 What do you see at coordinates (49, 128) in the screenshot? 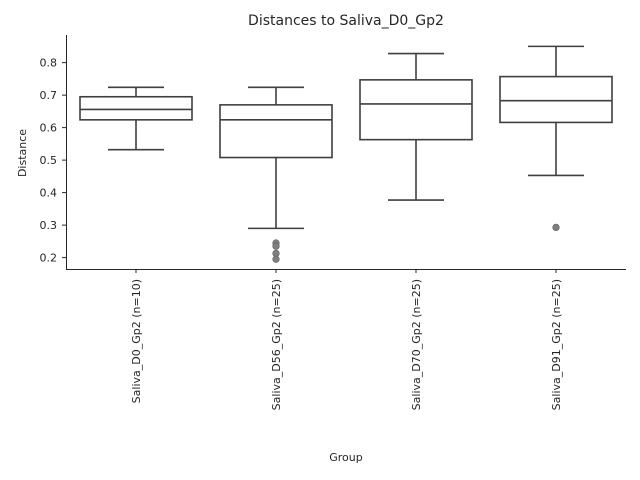
I see `y-tick-label: 0.6` at bounding box center [49, 128].